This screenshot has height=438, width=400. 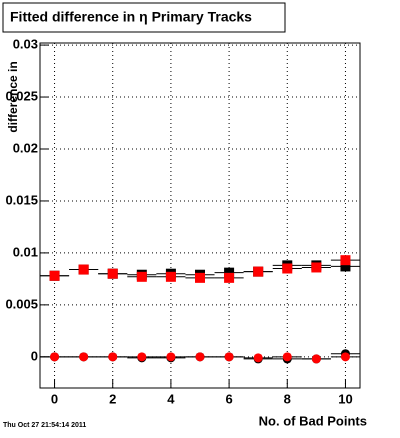 What do you see at coordinates (21, 303) in the screenshot?
I see `y-tick-label: 0.005` at bounding box center [21, 303].